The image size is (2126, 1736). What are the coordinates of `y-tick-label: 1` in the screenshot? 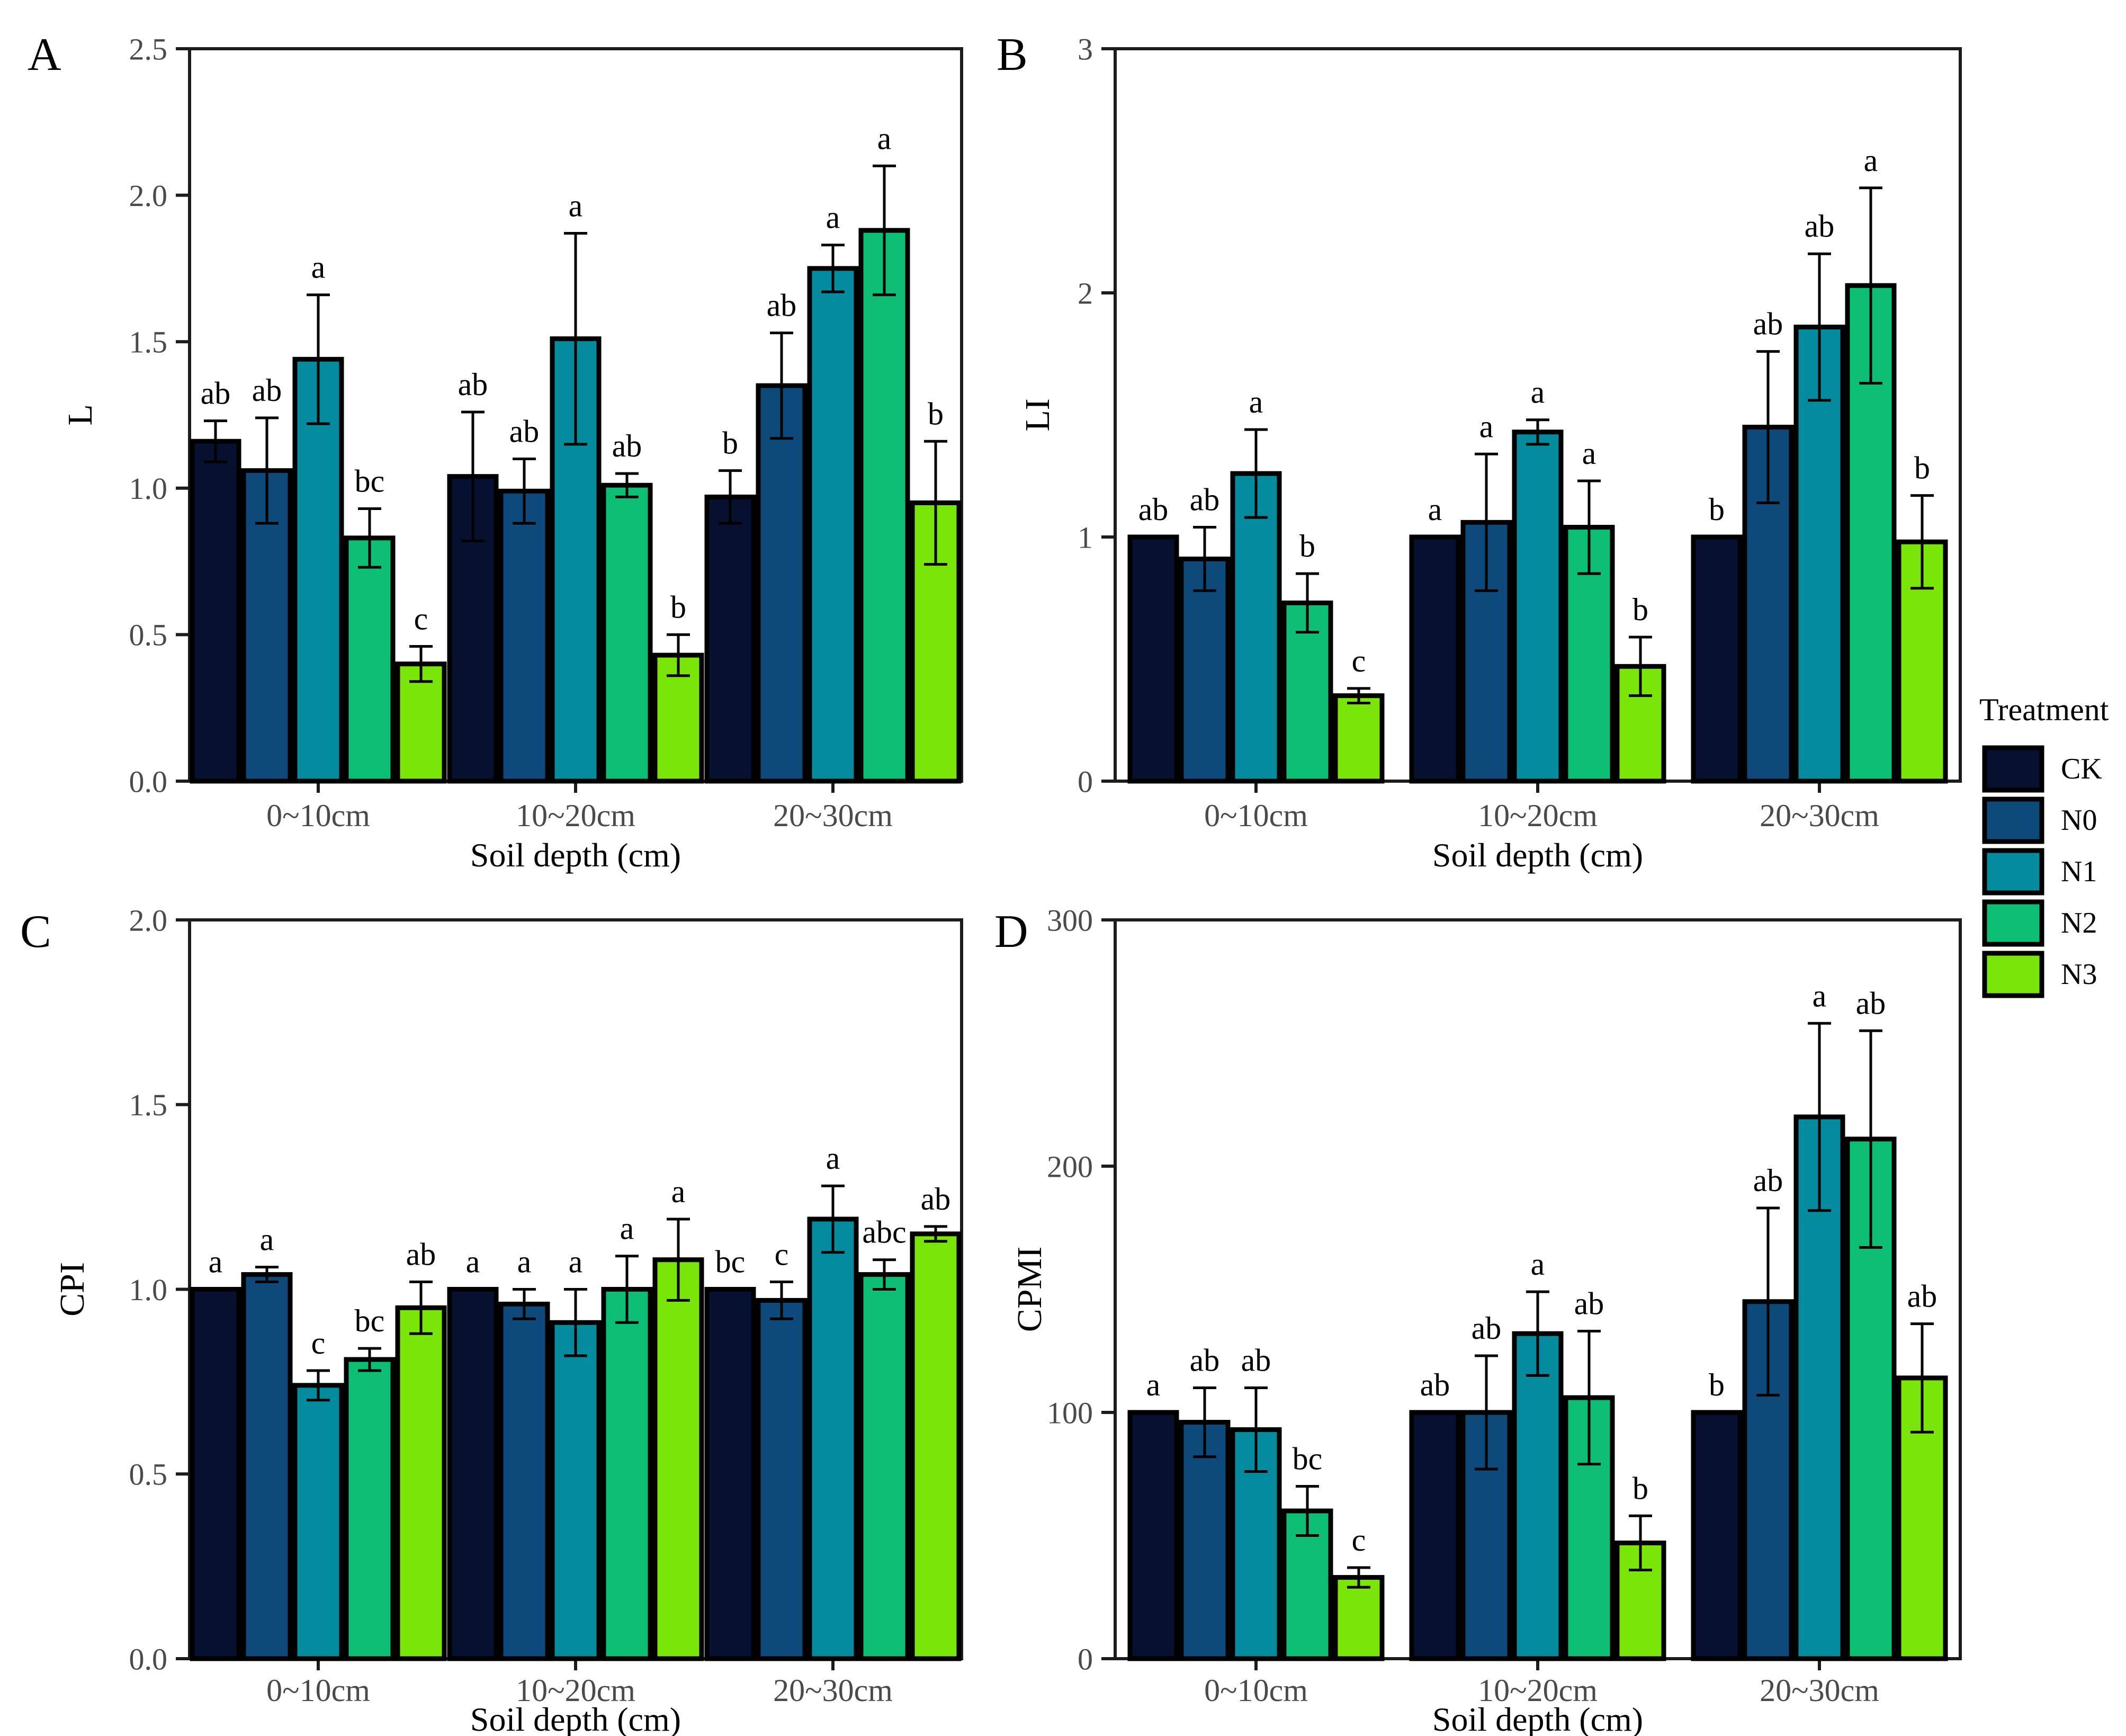 It's located at (1085, 537).